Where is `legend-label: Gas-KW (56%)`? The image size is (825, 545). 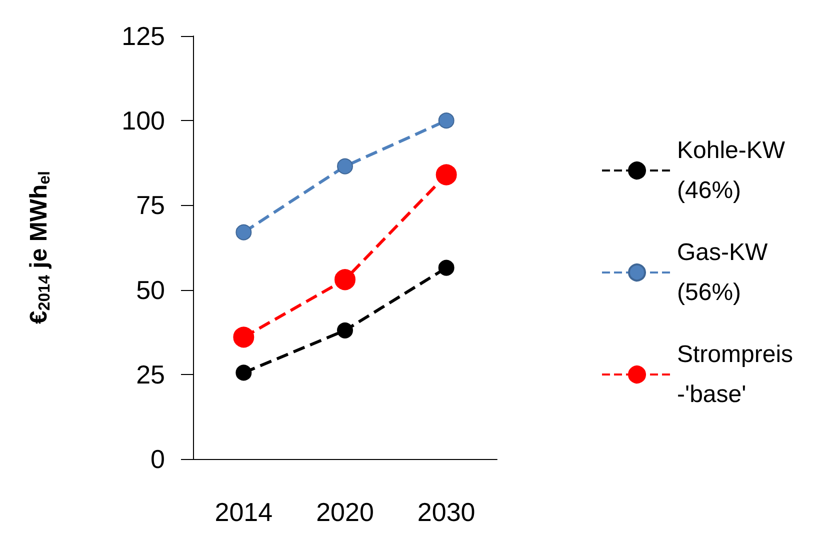 legend-label: Gas-KW (56%) is located at coordinates (725, 272).